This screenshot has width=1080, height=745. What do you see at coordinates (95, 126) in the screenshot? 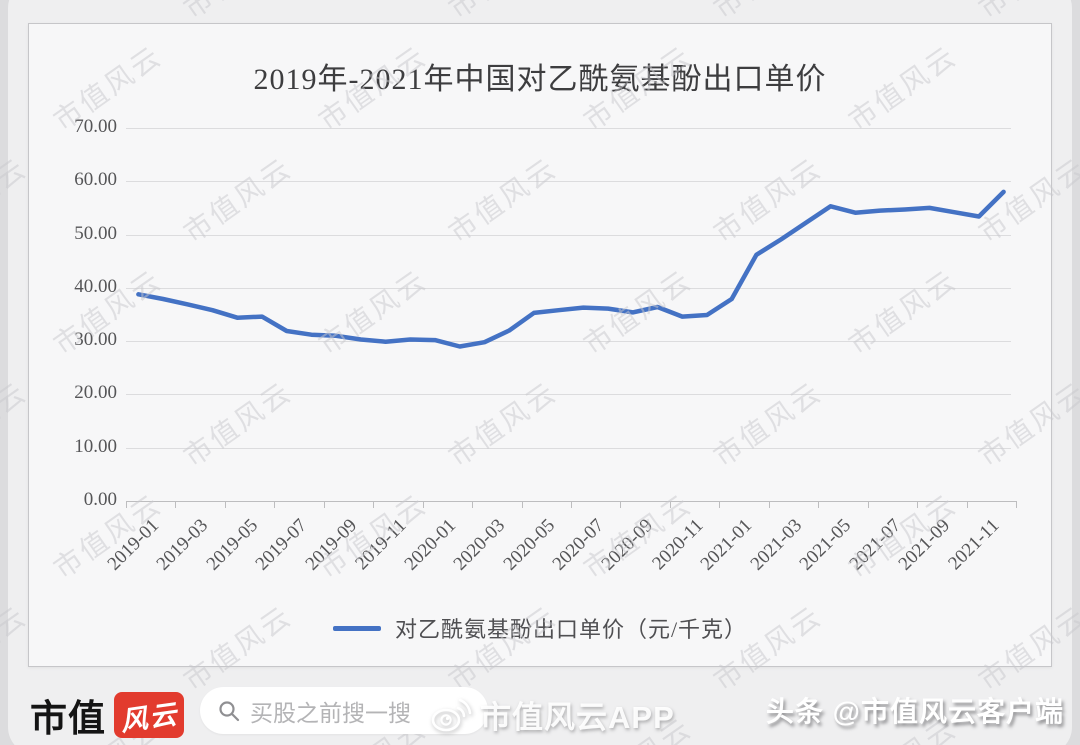
I see `y-axis-label: 70.00` at bounding box center [95, 126].